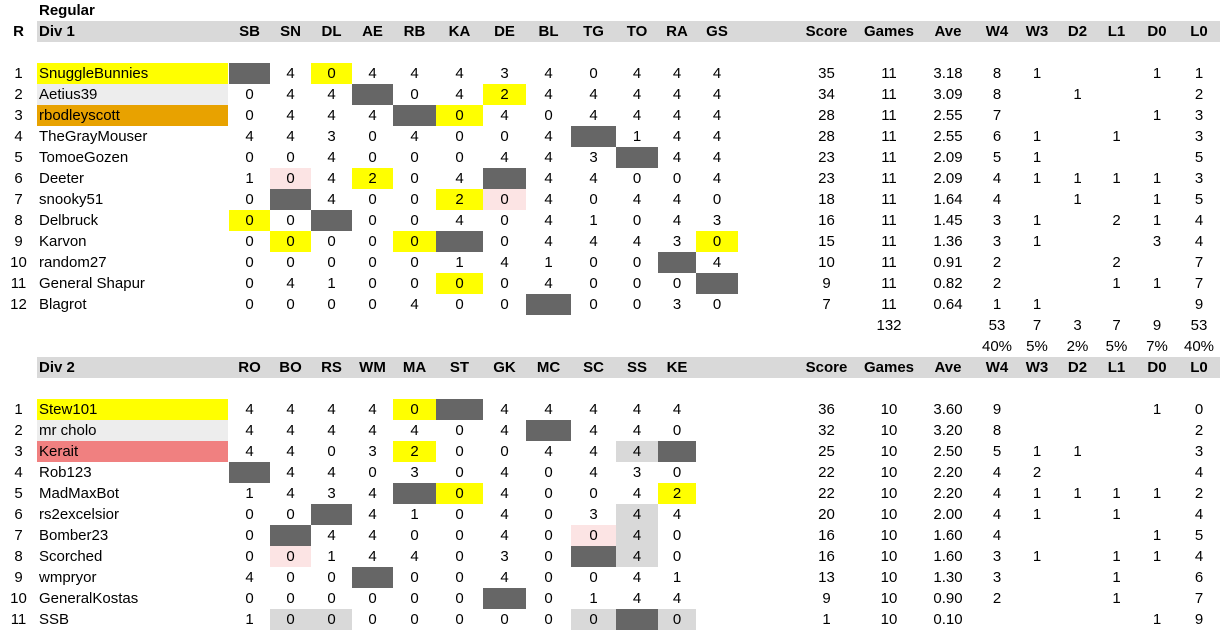  Describe the element at coordinates (89, 598) in the screenshot. I see `player-name: GeneralKostas` at that location.